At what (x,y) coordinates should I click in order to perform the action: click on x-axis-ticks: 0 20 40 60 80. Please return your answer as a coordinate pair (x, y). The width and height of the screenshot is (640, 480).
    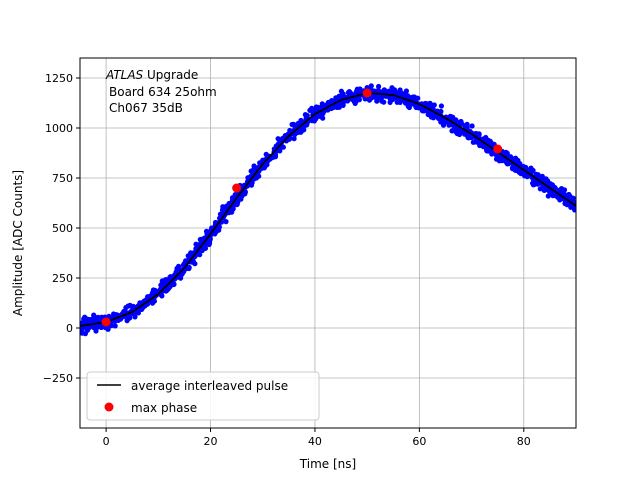
    Looking at the image, I should click on (317, 438).